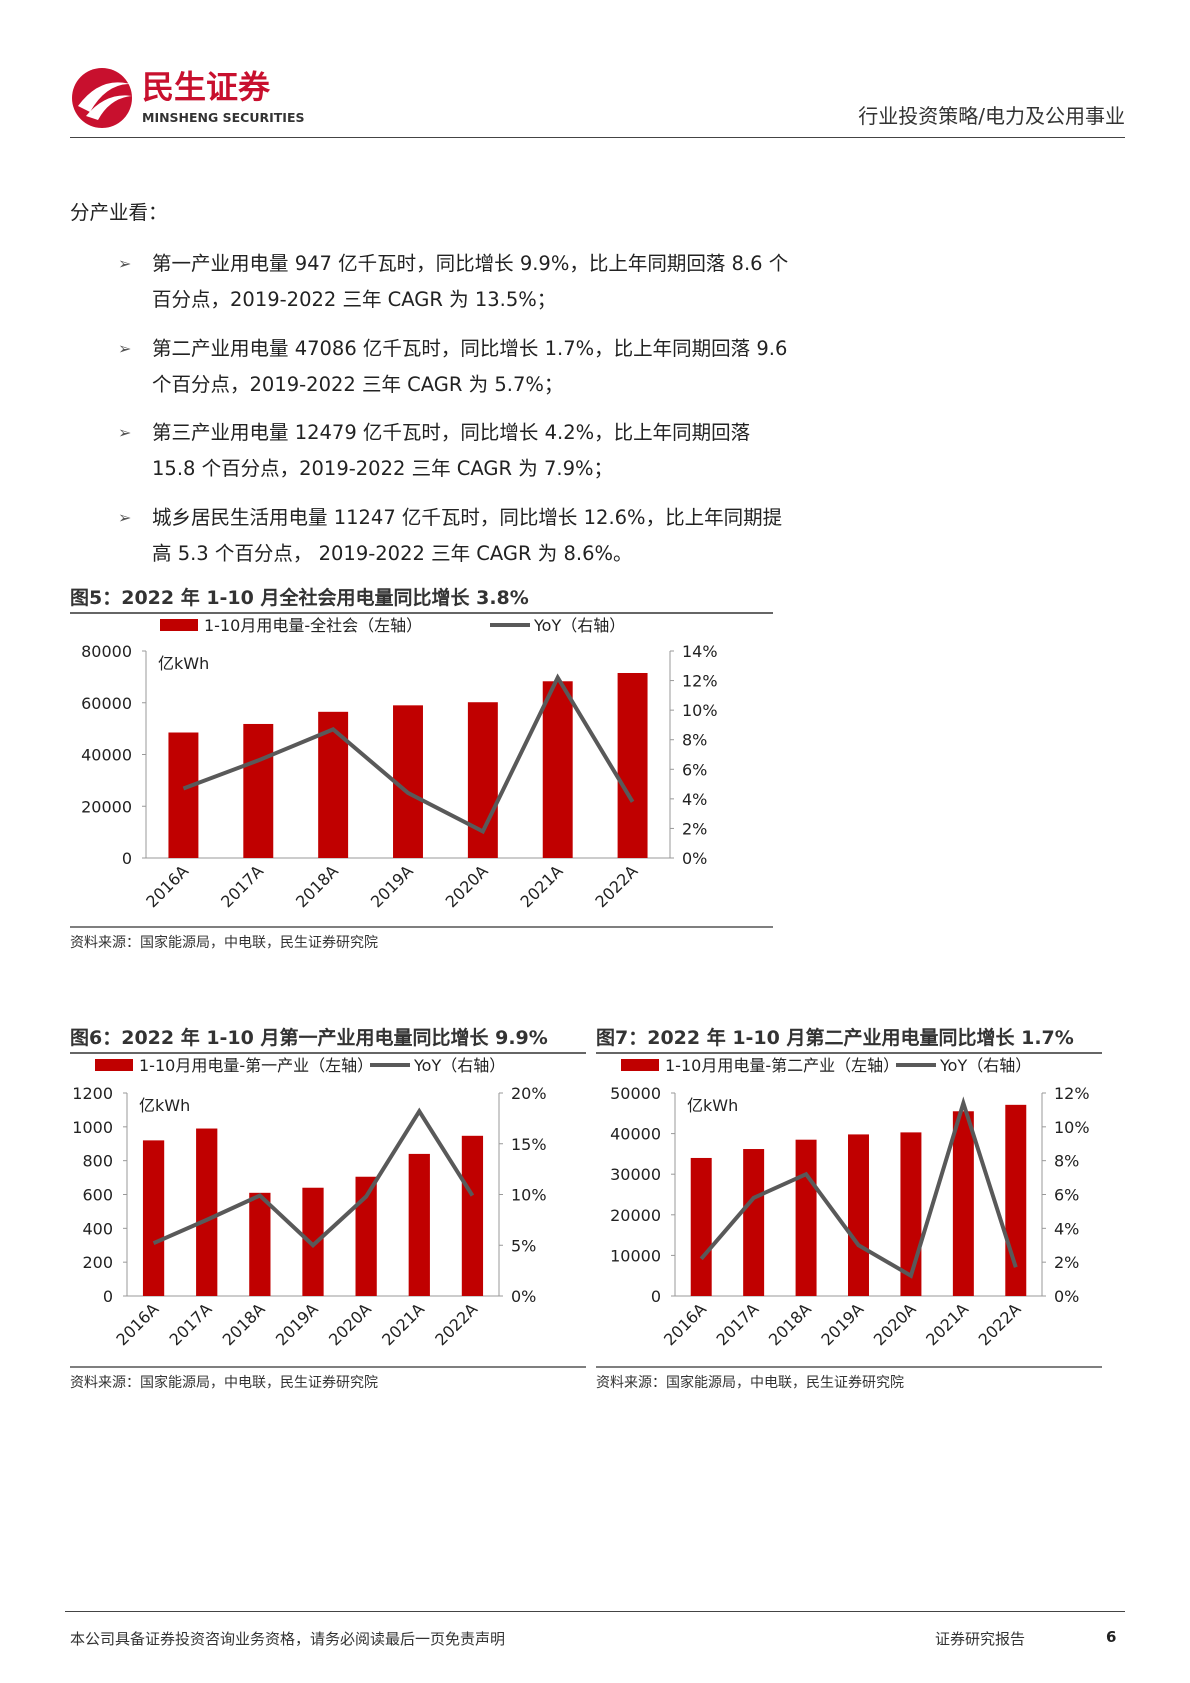 The image size is (1190, 1683). What do you see at coordinates (223, 117) in the screenshot?
I see `brand-en: MINSHENG SECURITIES` at bounding box center [223, 117].